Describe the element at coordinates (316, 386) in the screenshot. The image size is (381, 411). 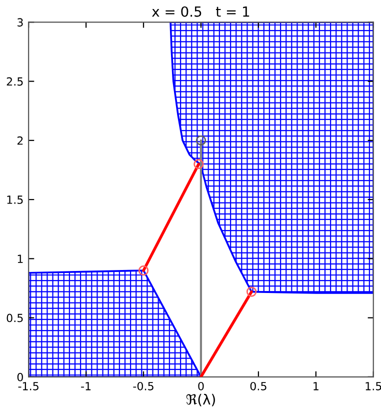
I see `x-tick-label: 1` at that location.